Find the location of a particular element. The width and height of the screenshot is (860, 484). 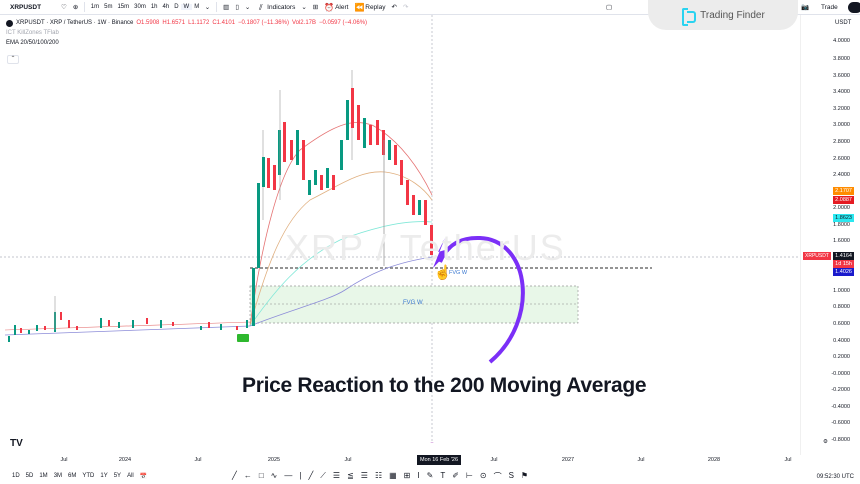

time-label: 2028 is located at coordinates (714, 460).